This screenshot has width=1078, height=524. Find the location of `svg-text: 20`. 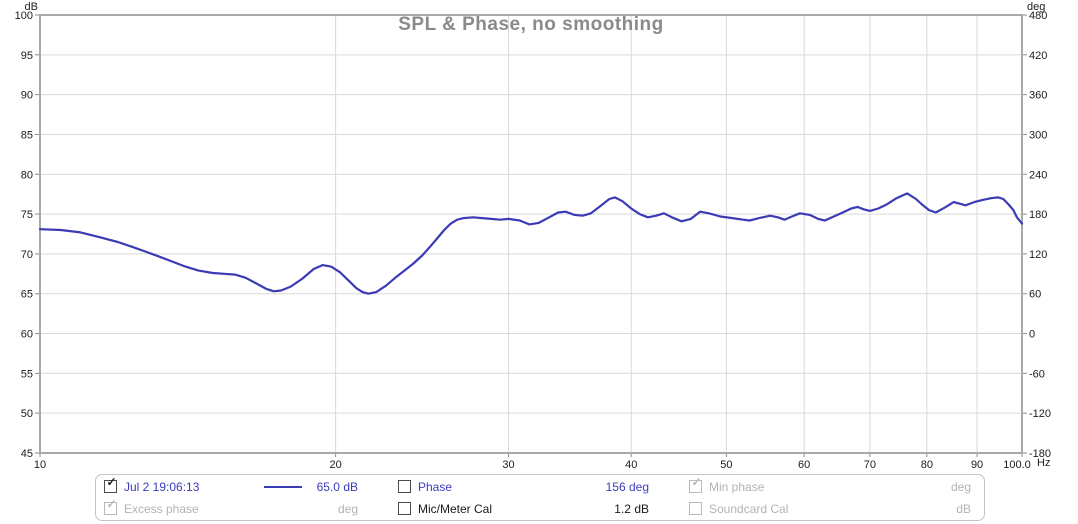

svg-text: 20 is located at coordinates (335, 464).